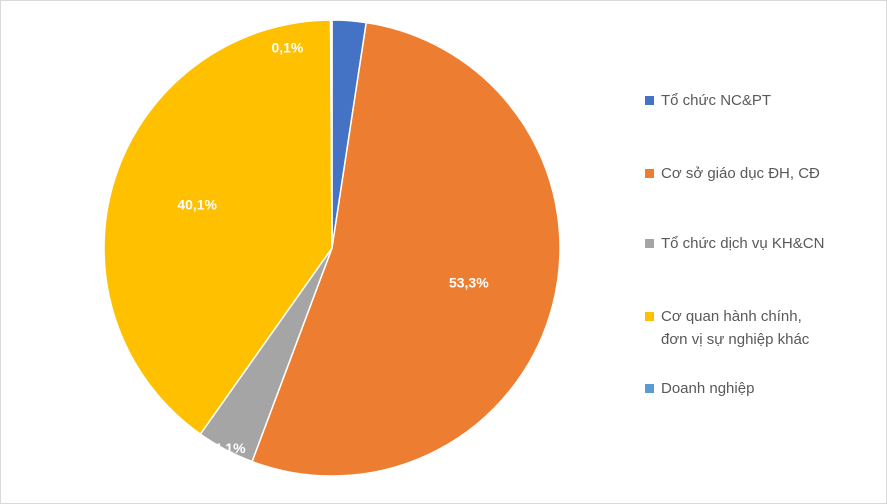  What do you see at coordinates (708, 388) in the screenshot?
I see `legend-label: Doanh nghiệp` at bounding box center [708, 388].